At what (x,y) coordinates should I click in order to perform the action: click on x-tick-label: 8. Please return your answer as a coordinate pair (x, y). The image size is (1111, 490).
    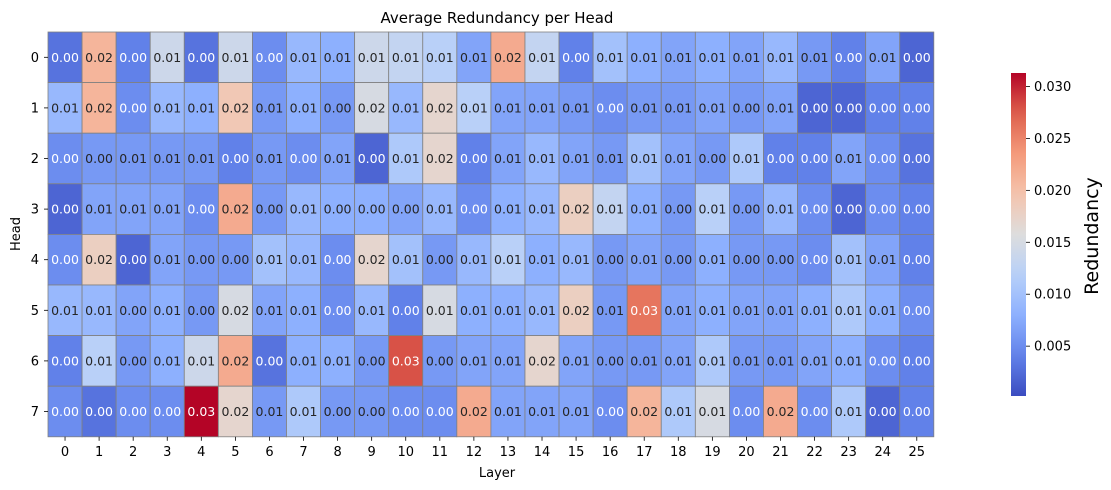
    Looking at the image, I should click on (337, 452).